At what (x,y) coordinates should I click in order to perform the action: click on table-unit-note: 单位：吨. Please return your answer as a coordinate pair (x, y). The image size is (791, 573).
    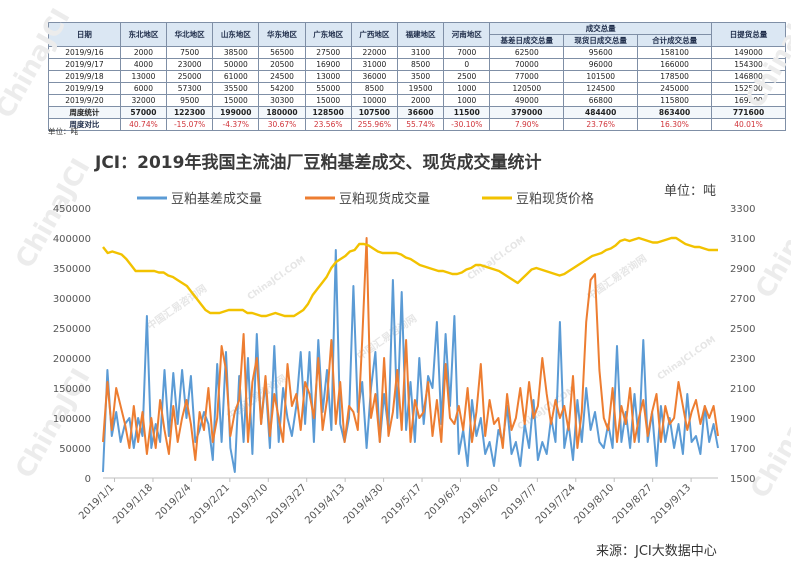
    Looking at the image, I should click on (63, 131).